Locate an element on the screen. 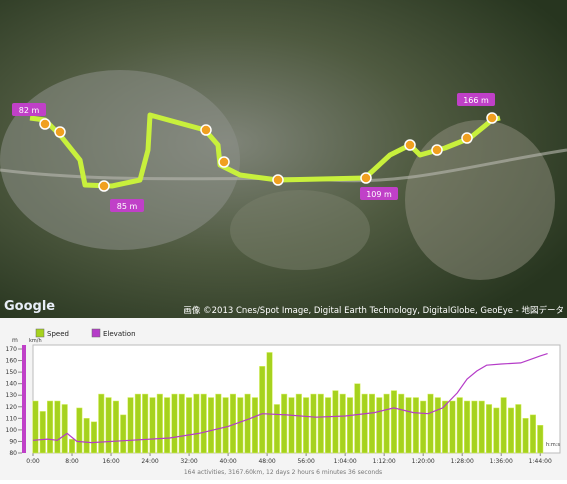  flag-label: 85 m is located at coordinates (127, 206).